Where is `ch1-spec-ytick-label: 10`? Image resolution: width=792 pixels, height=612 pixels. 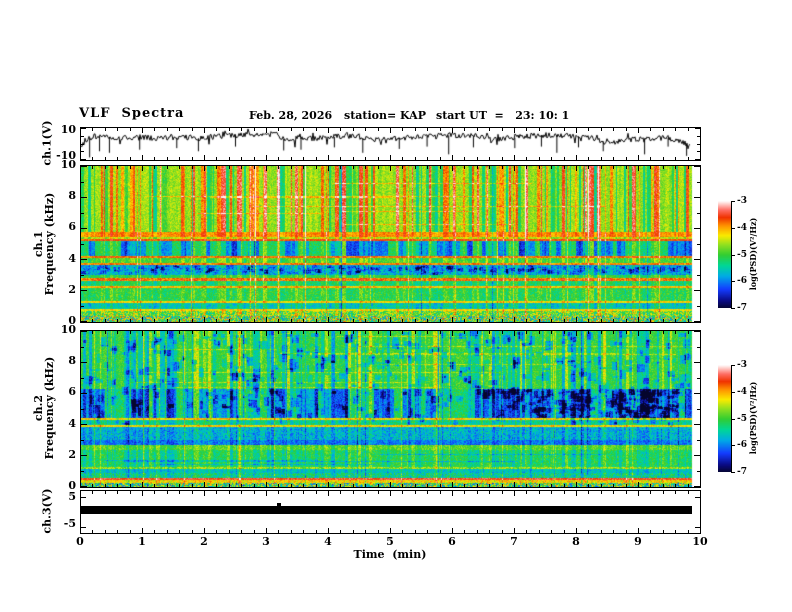 ch1-spec-ytick-label: 10 is located at coordinates (68, 164).